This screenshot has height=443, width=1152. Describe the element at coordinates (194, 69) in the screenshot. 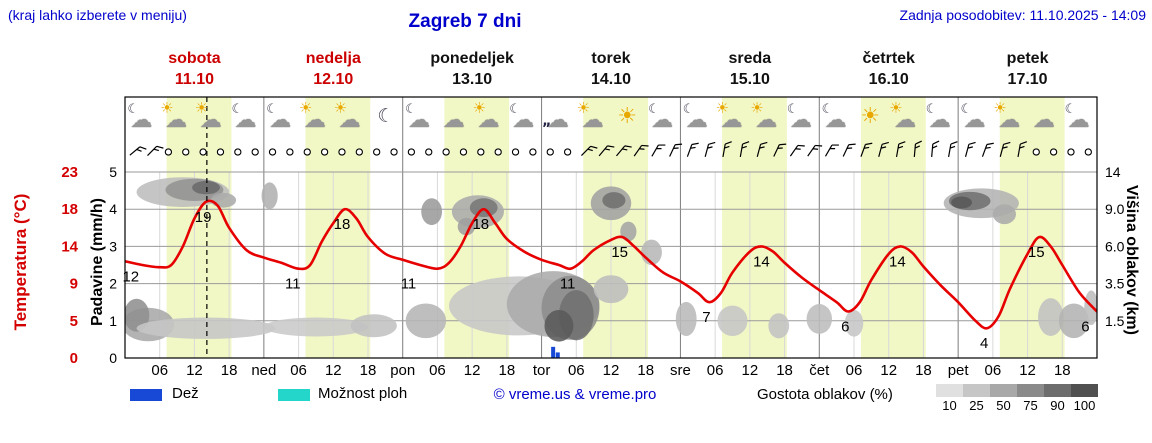

I see `day-header: sobota 11.10` at that location.